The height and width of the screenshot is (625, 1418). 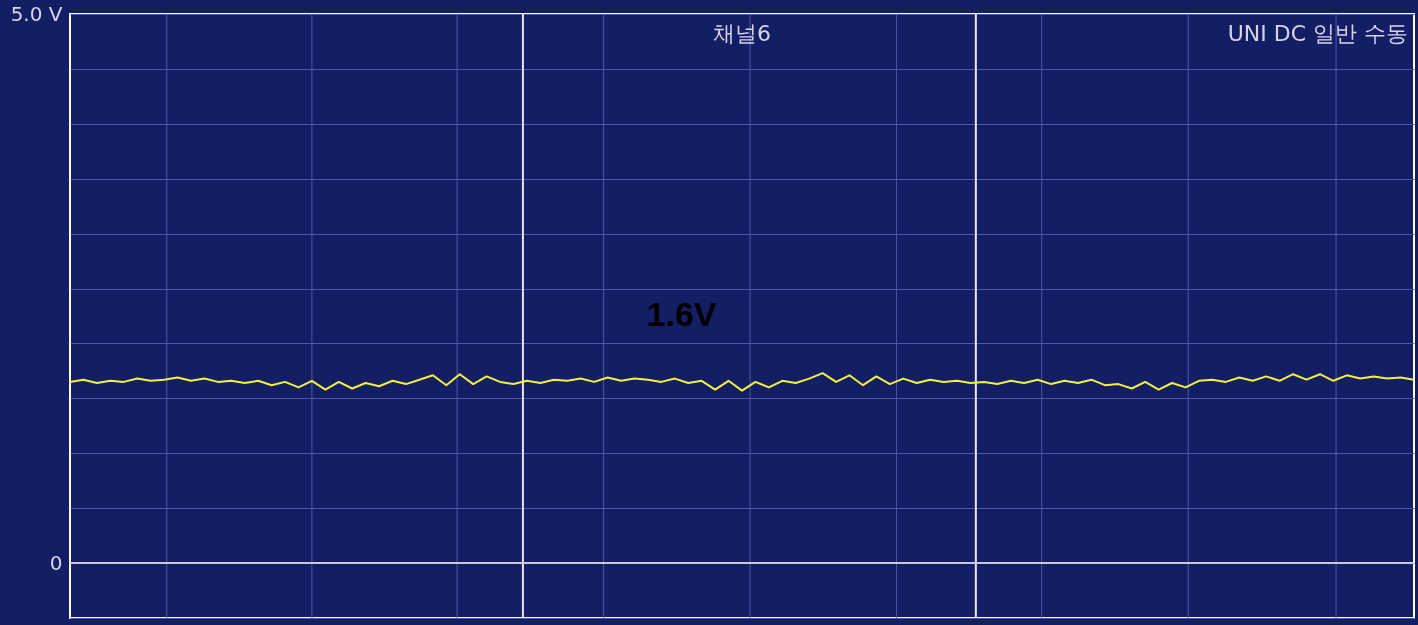 I want to click on y-tick-label: 0, so click(x=56, y=562).